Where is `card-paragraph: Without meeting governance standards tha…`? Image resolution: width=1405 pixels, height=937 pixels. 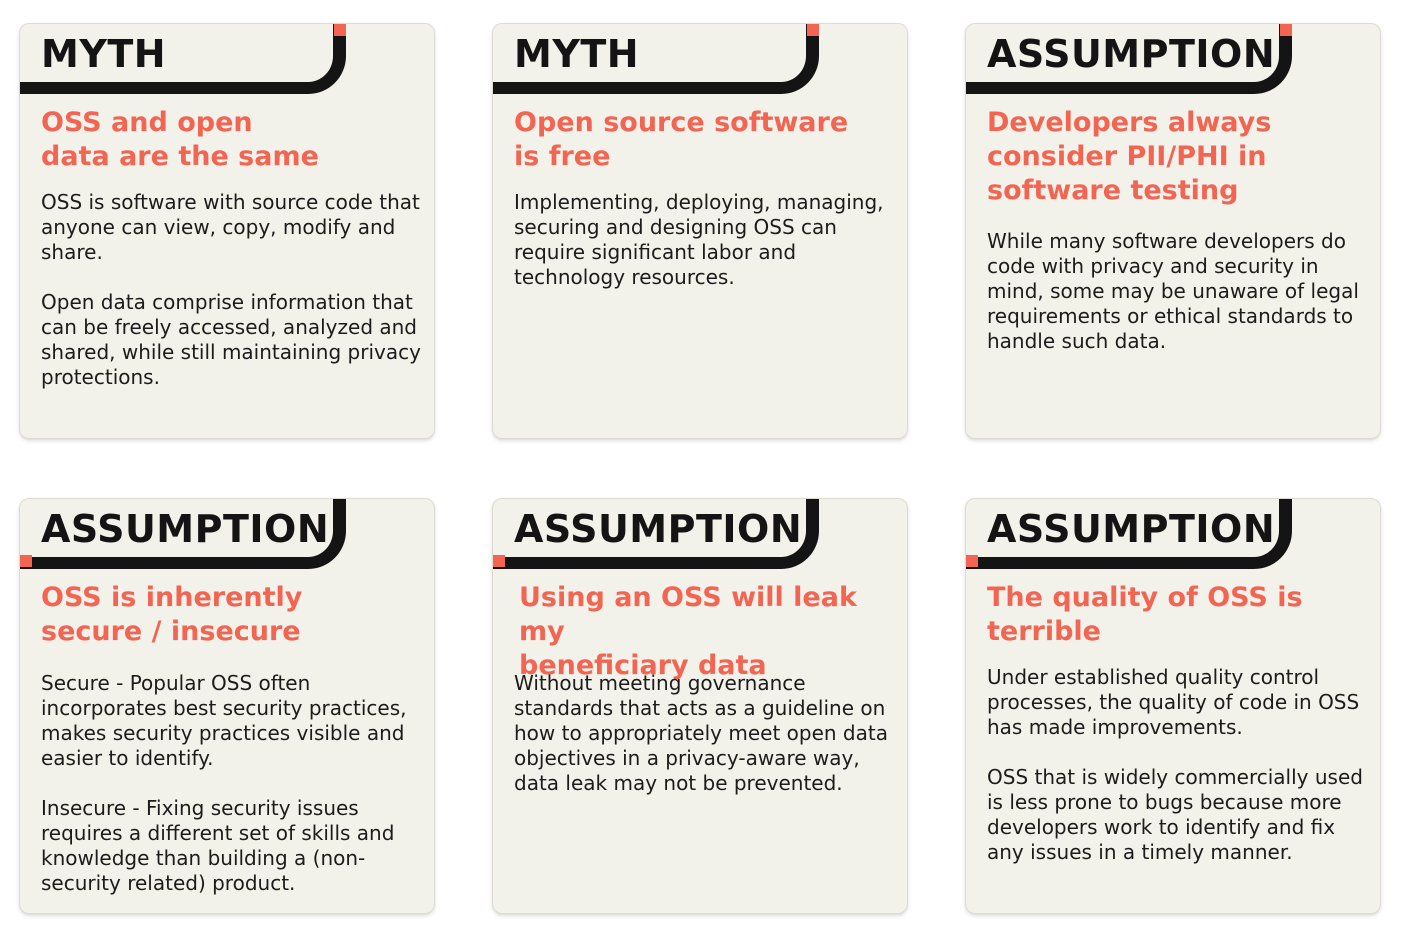
card-paragraph: Without meeting governance standards tha… is located at coordinates (701, 733).